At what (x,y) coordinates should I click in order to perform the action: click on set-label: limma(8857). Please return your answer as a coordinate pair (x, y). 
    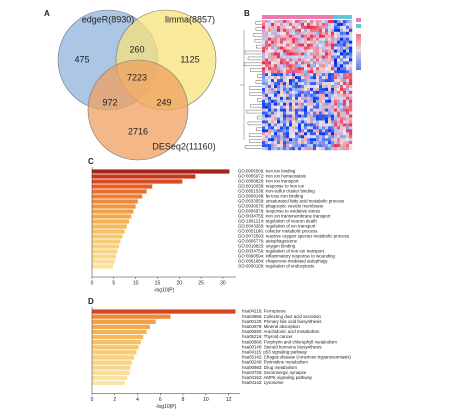
    Looking at the image, I should click on (190, 19).